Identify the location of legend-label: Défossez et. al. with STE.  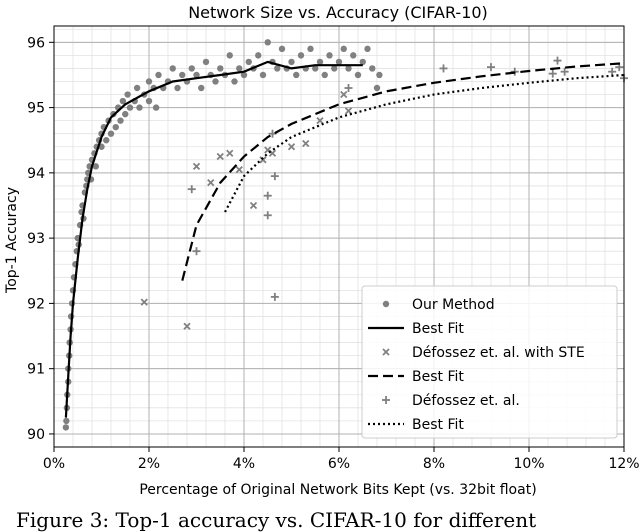
(498, 353).